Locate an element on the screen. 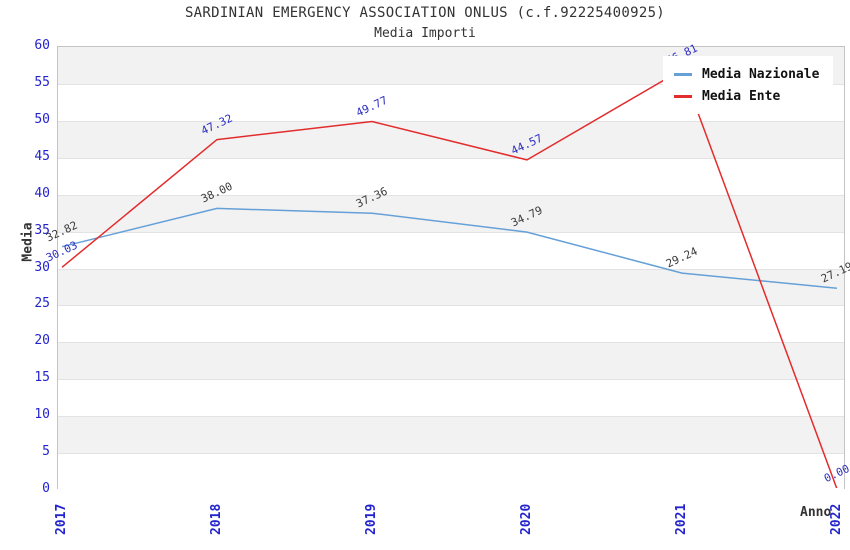 Image resolution: width=850 pixels, height=550 pixels. series-line-nazionale is located at coordinates (449, 248).